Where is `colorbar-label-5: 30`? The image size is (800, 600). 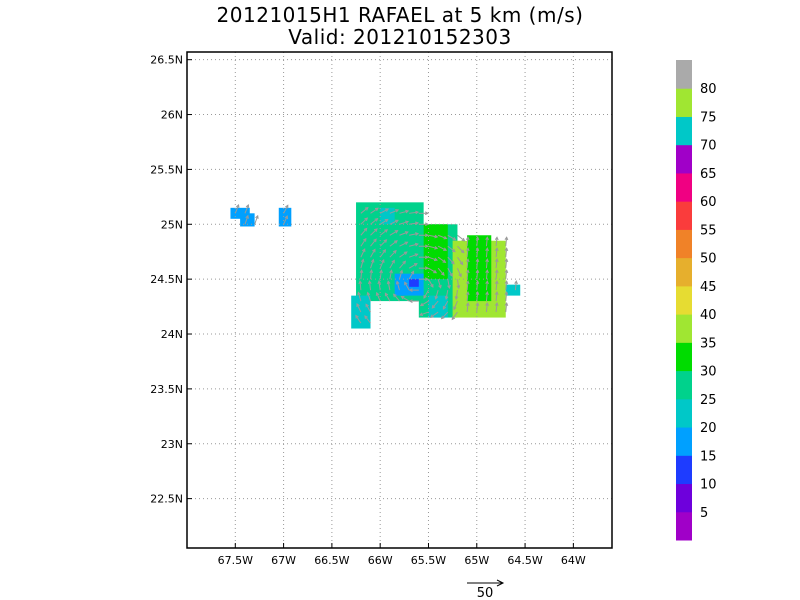 colorbar-label-5: 30 is located at coordinates (708, 372).